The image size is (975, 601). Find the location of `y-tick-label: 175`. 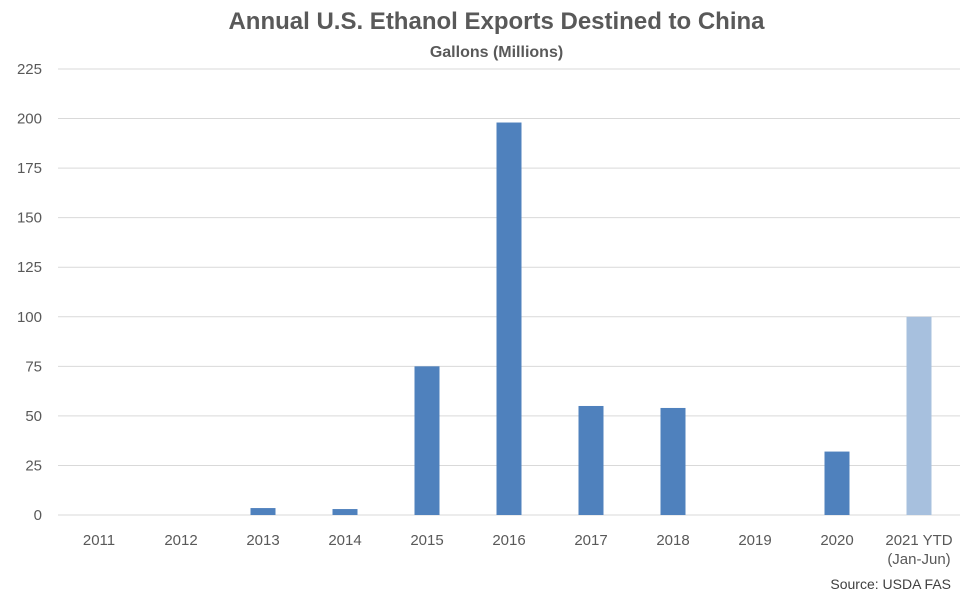

y-tick-label: 175 is located at coordinates (29, 168).